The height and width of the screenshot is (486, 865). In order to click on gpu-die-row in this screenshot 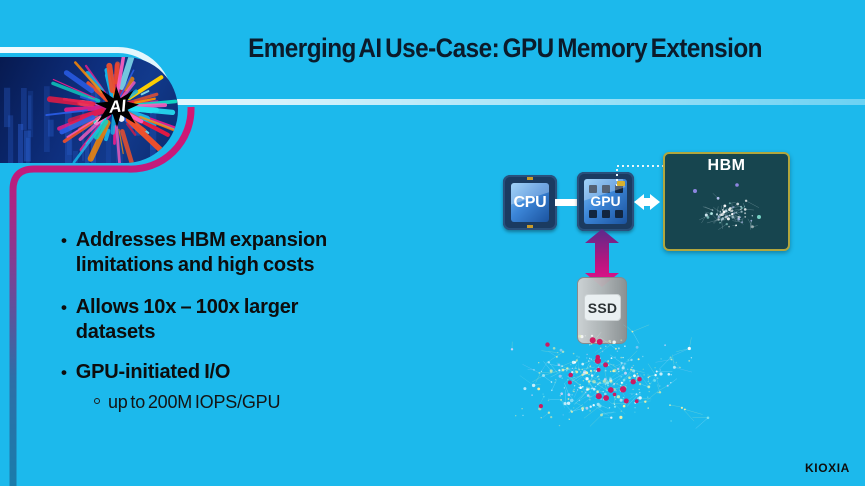, I will do `click(605, 214)`.